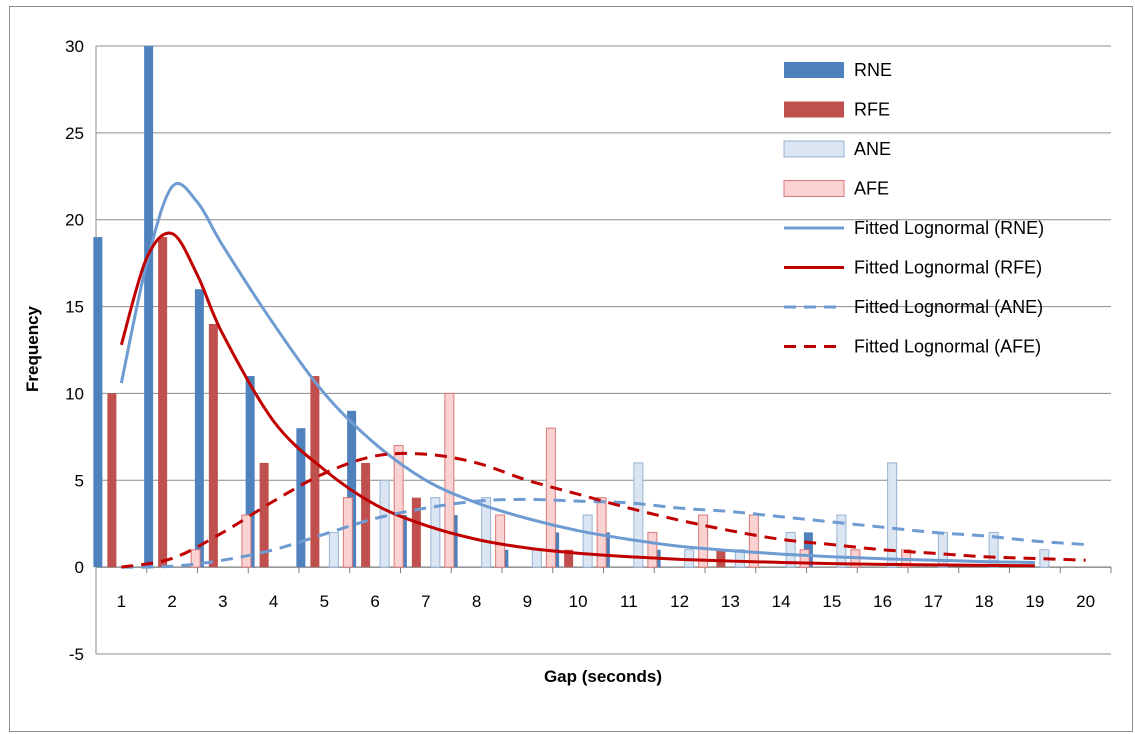 This screenshot has width=1135, height=734. What do you see at coordinates (578, 601) in the screenshot?
I see `x-tick-label: 10` at bounding box center [578, 601].